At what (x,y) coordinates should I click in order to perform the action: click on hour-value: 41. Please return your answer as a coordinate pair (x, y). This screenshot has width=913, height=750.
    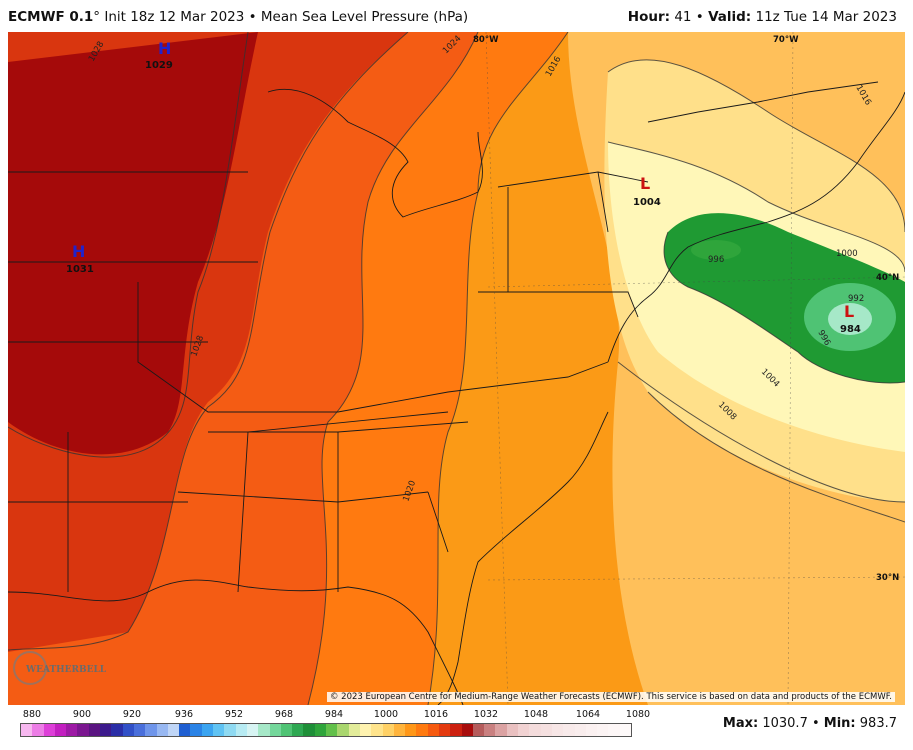
    Looking at the image, I should click on (681, 17).